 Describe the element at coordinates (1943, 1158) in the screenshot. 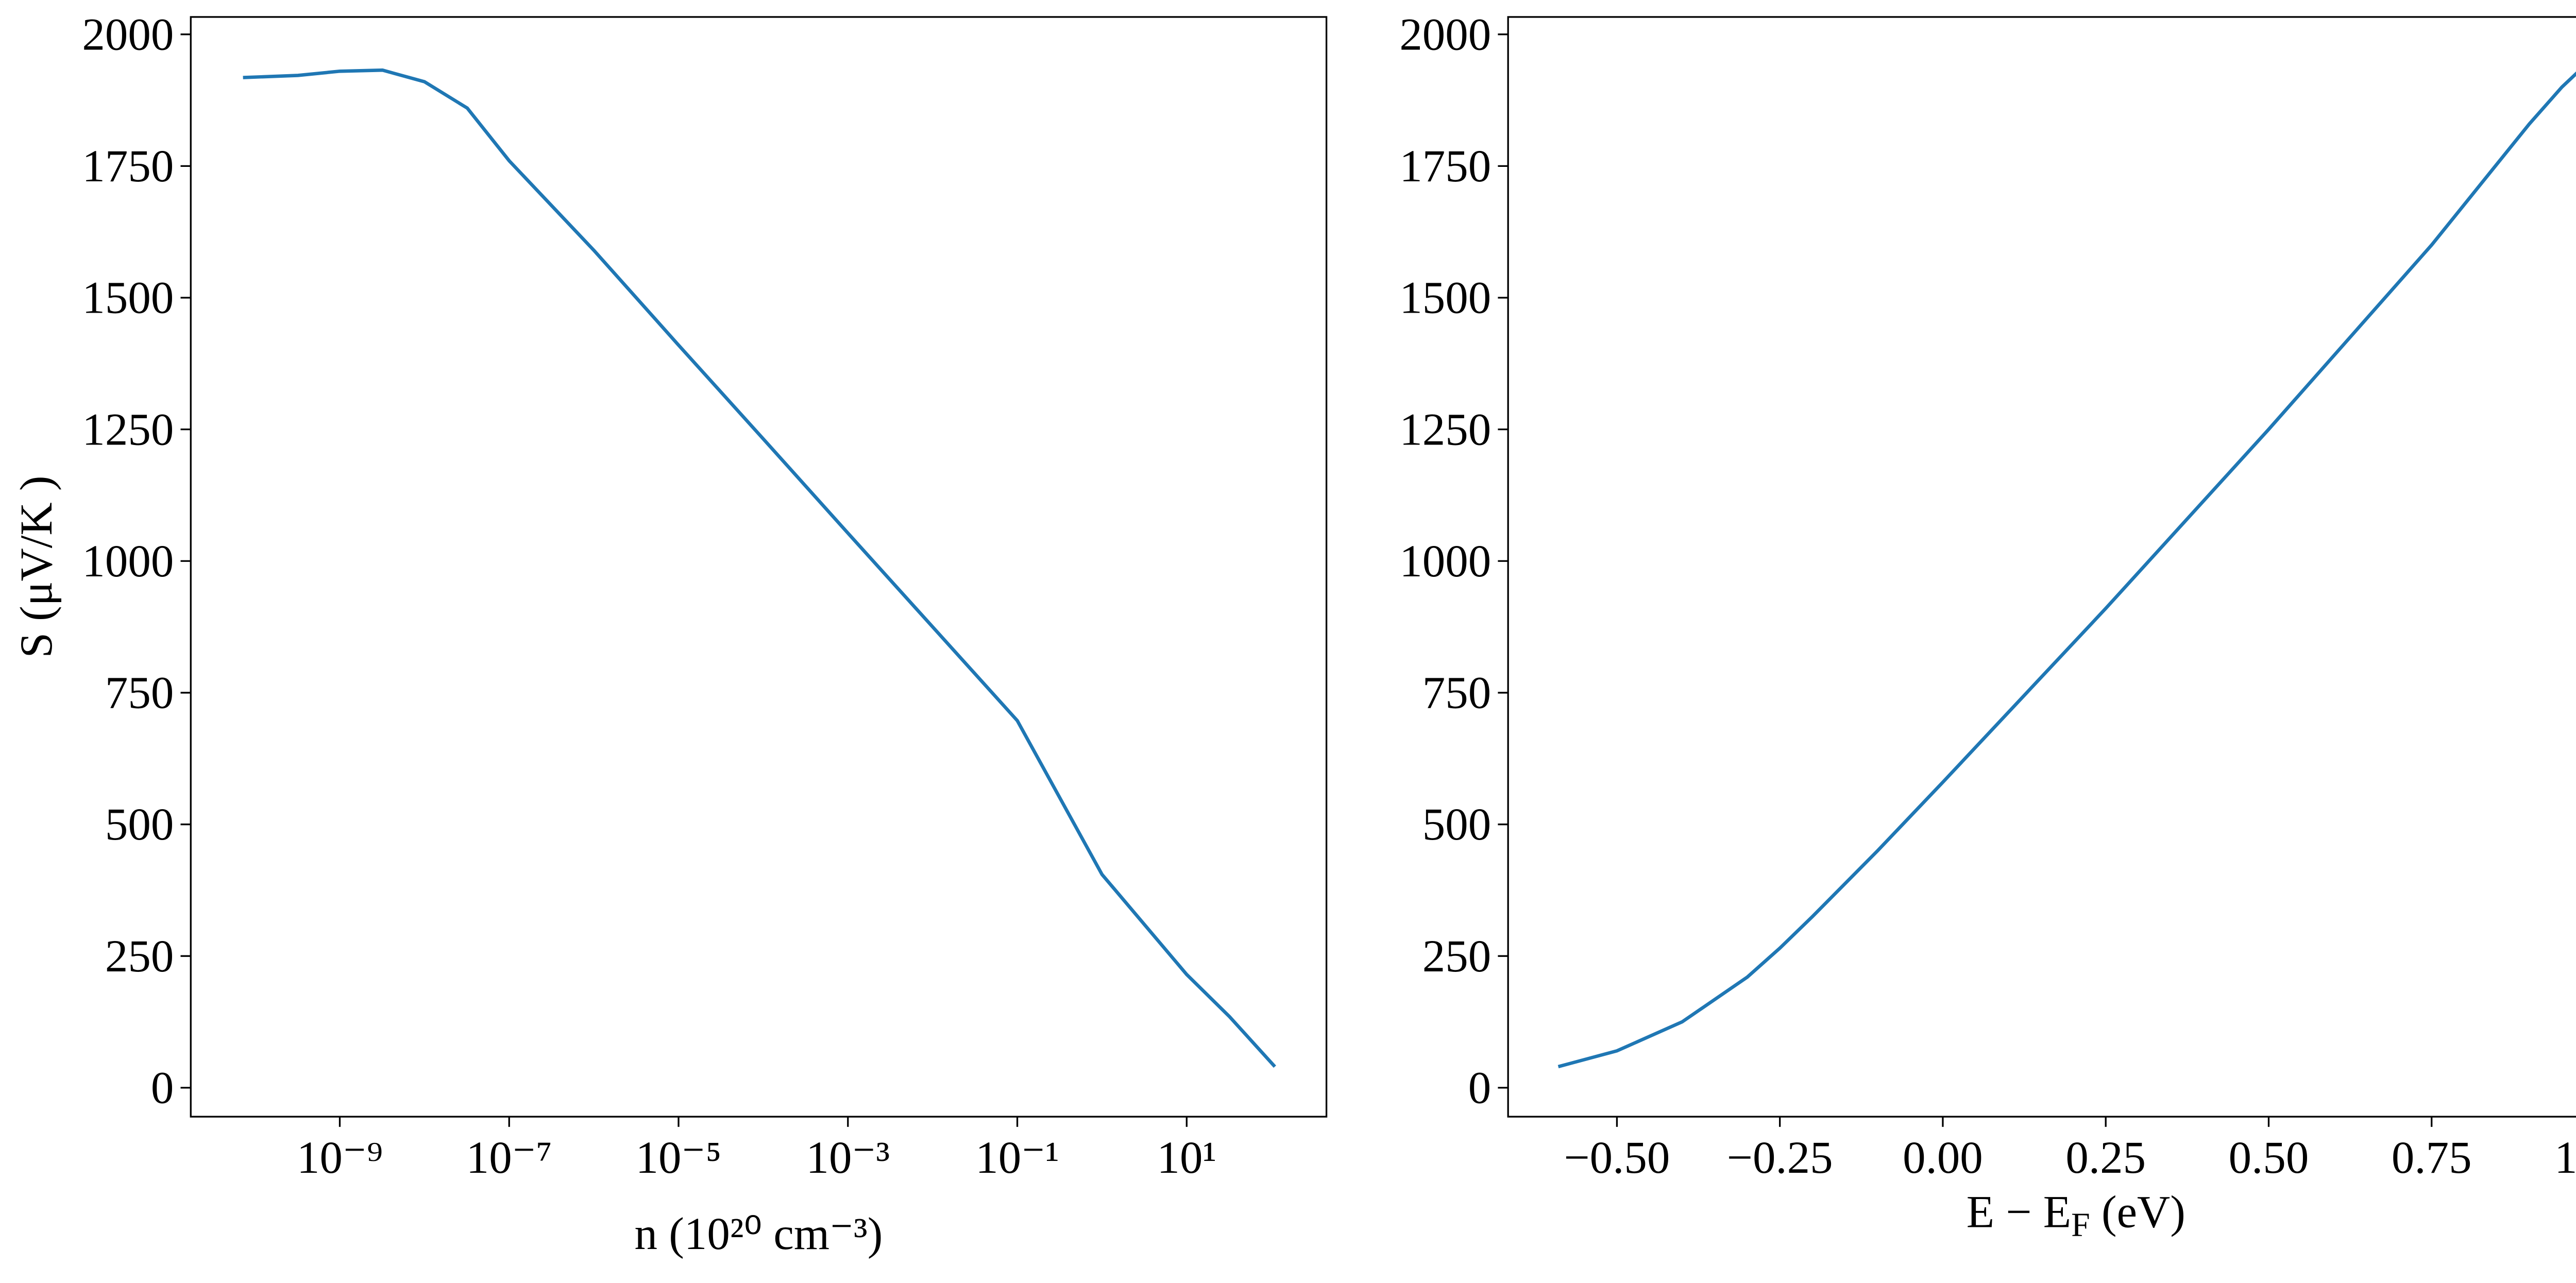

I see `x-tick-label: 0.00` at that location.